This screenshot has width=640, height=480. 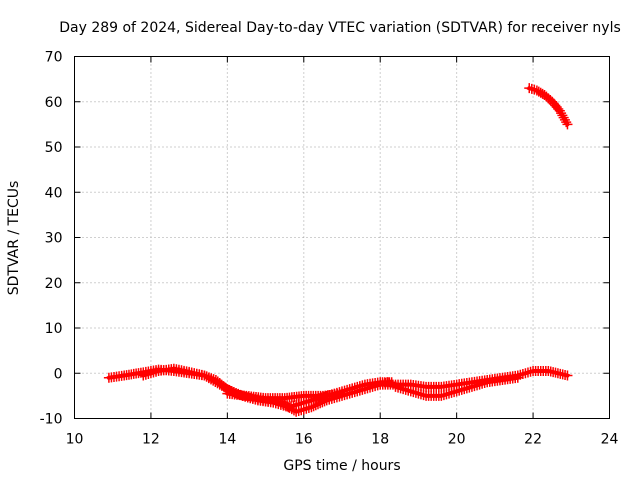 I want to click on y-tick-label: 70, so click(x=54, y=58).